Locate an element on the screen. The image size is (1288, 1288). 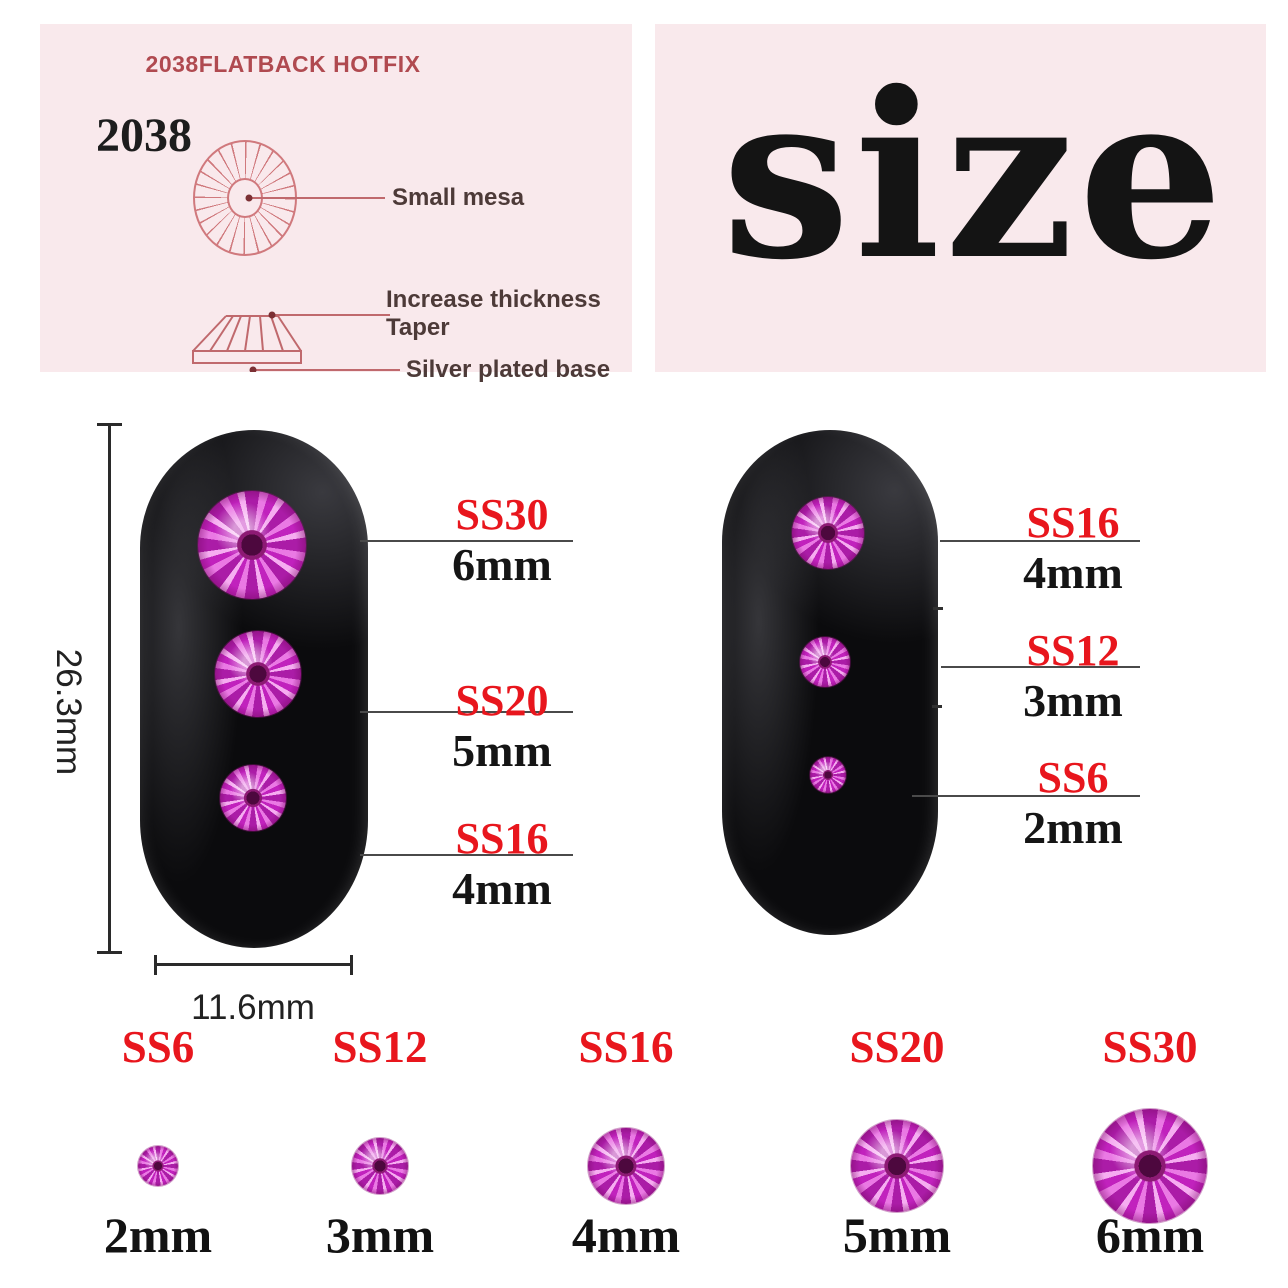
nail-graphic-left is located at coordinates (254, 689).